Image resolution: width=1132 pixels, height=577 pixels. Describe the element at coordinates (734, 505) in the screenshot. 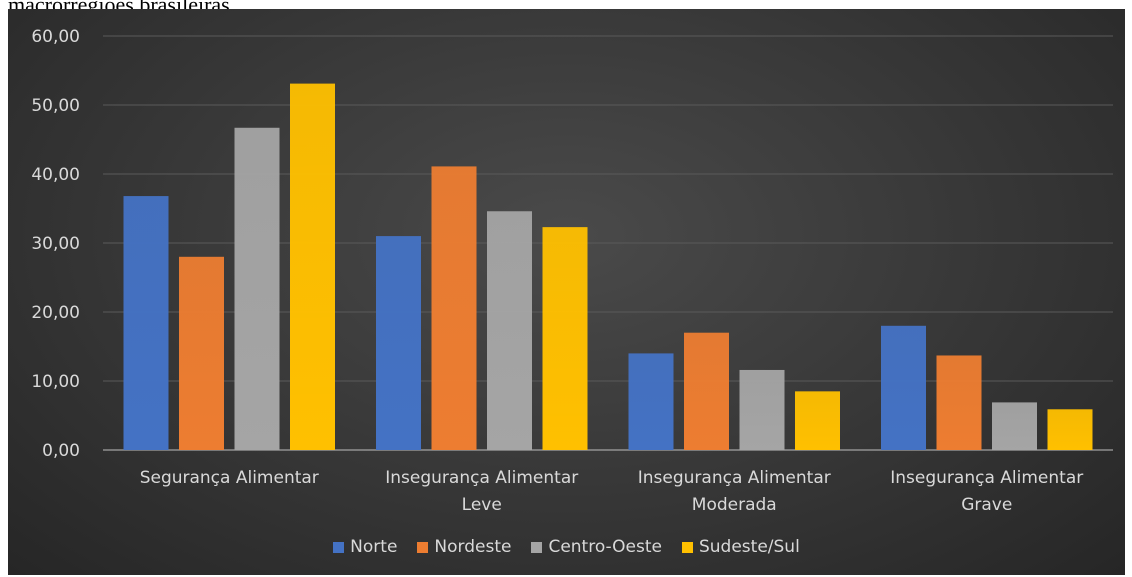

I see `x-tick-label: Moderada` at that location.